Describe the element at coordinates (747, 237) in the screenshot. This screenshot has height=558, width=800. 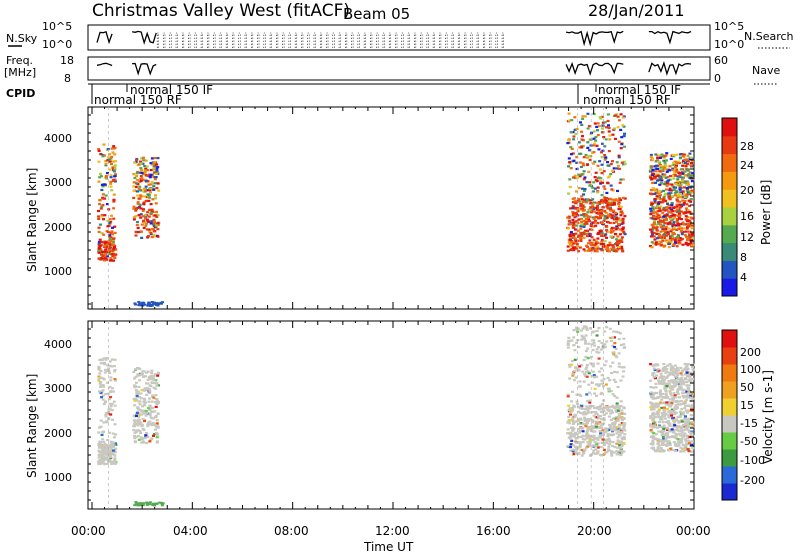
I see `power-cbar-tick: 12` at that location.